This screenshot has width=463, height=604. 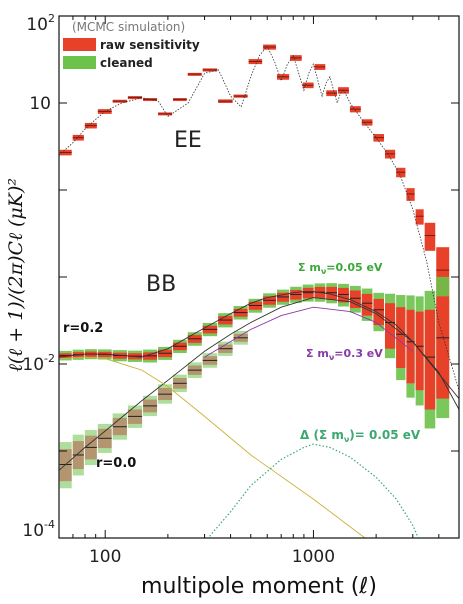 What do you see at coordinates (83, 328) in the screenshot?
I see `r02-label: r=0.2` at bounding box center [83, 328].